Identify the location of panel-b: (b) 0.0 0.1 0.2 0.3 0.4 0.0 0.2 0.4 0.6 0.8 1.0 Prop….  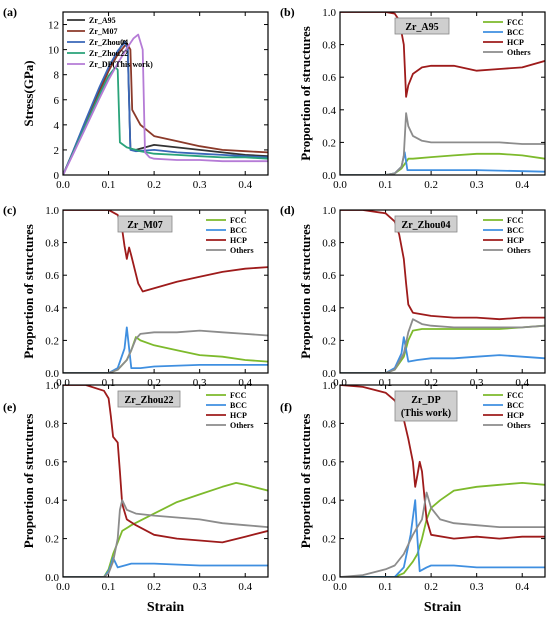
(413, 98).